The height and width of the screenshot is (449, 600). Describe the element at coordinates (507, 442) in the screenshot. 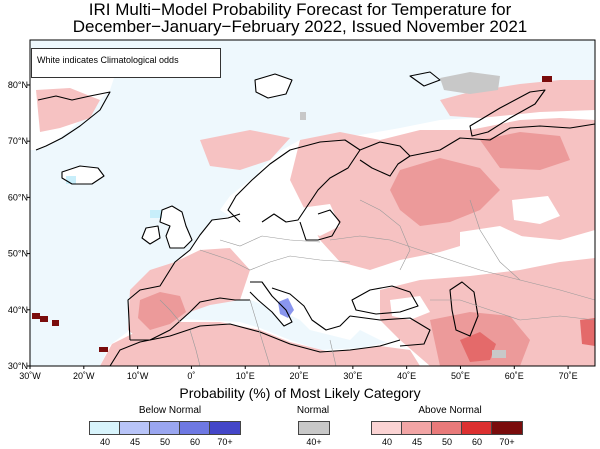

I see `legend-above-tick-4: 70+` at that location.